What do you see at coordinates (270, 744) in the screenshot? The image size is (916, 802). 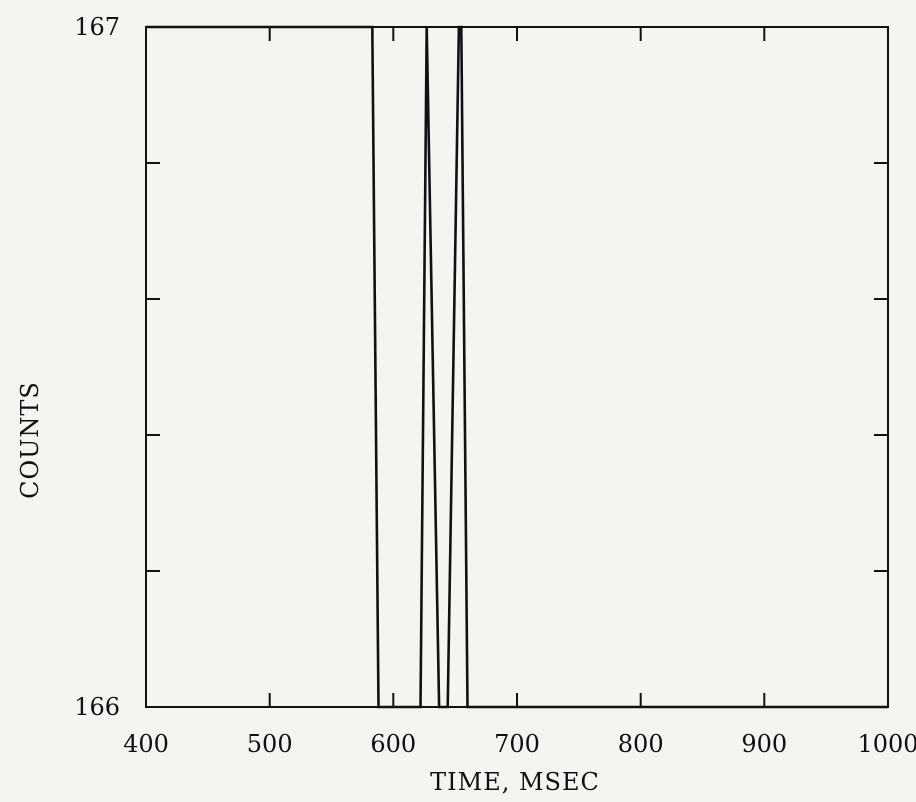 I see `x-tick-label-1: 500` at bounding box center [270, 744].